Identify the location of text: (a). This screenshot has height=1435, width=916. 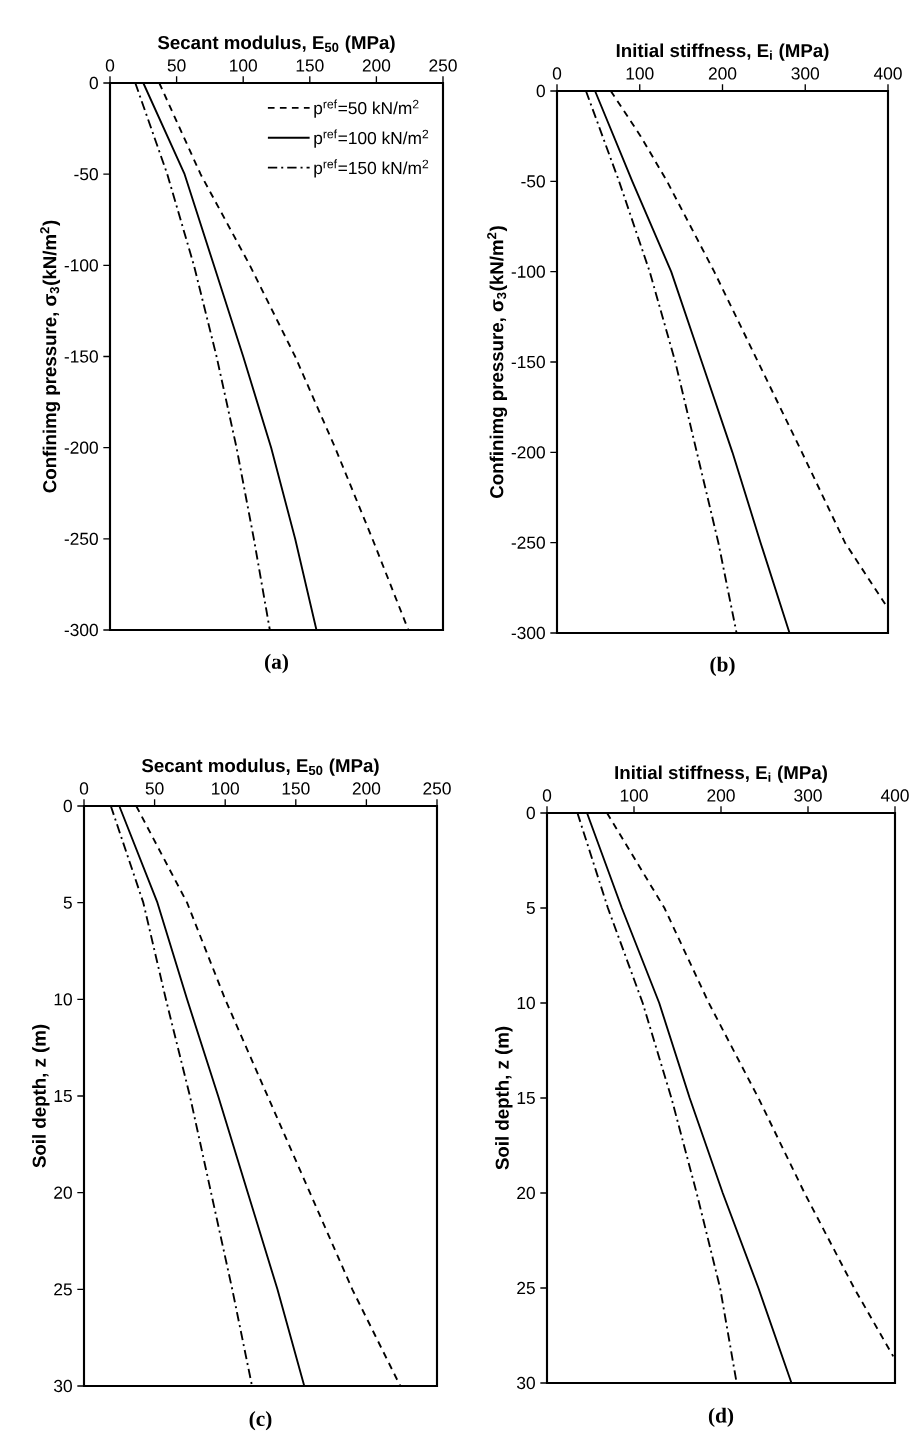
(276, 663).